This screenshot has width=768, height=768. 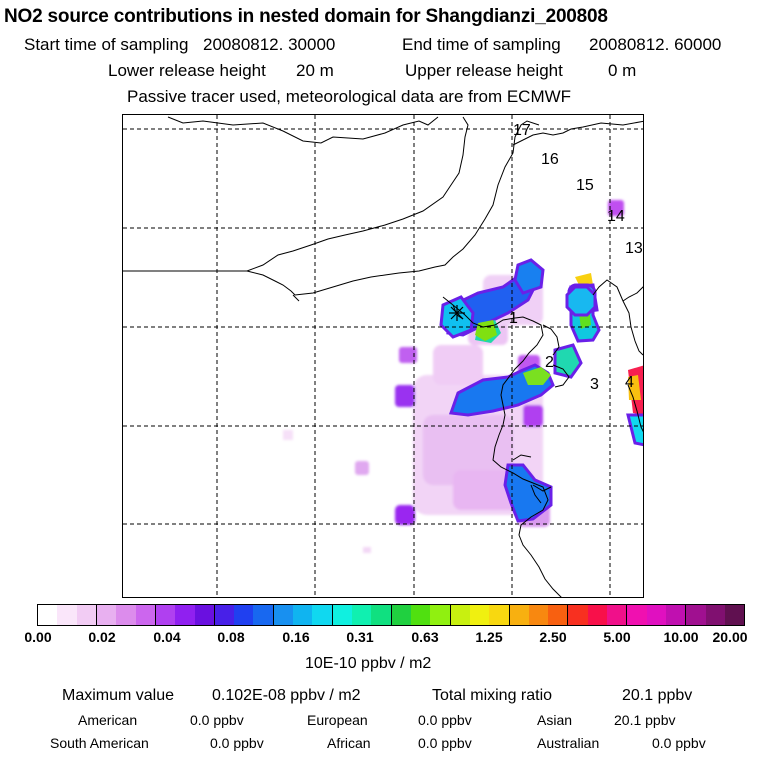 What do you see at coordinates (568, 743) in the screenshot?
I see `region-australian-label: Australian` at bounding box center [568, 743].